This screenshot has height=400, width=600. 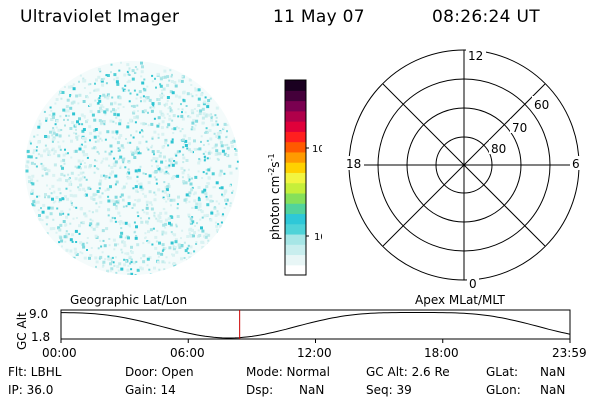 What do you see at coordinates (460, 300) in the screenshot?
I see `apex-title: Apex MLat/MLT` at bounding box center [460, 300].